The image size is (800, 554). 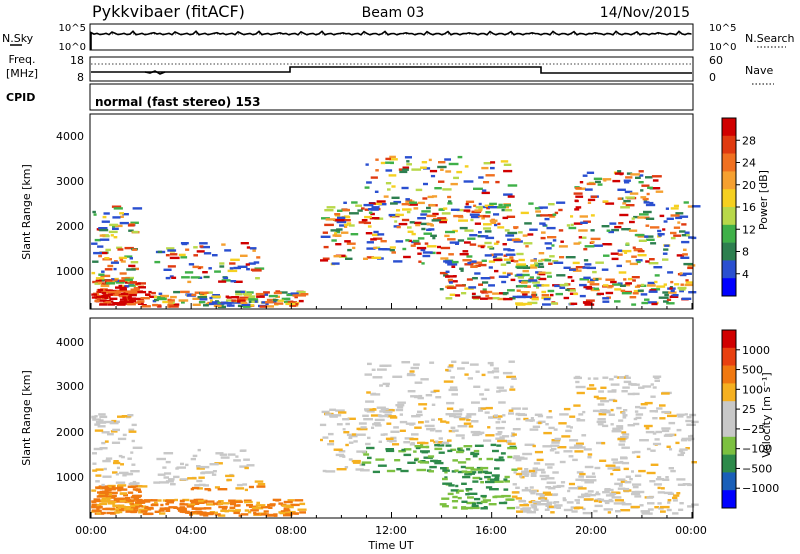 I want to click on noise-panel: N.Sky 10^5 10^0 10^5 10^0 N.Search, so click(x=398, y=38).